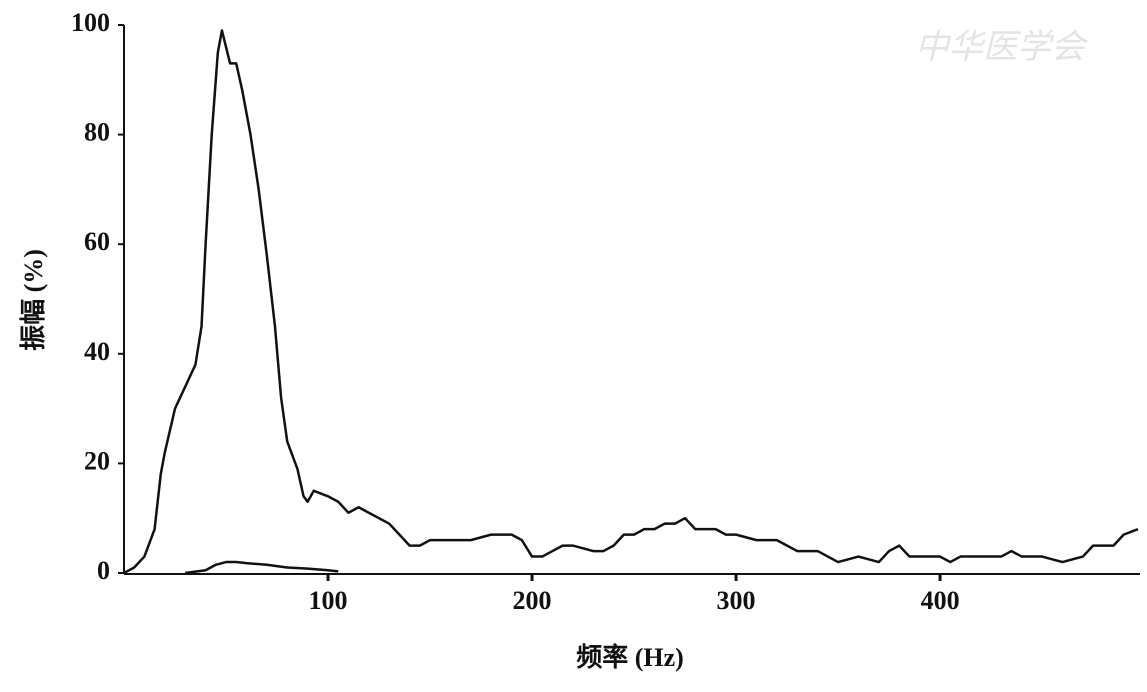  What do you see at coordinates (97, 132) in the screenshot?
I see `y-tick-label: 80` at bounding box center [97, 132].